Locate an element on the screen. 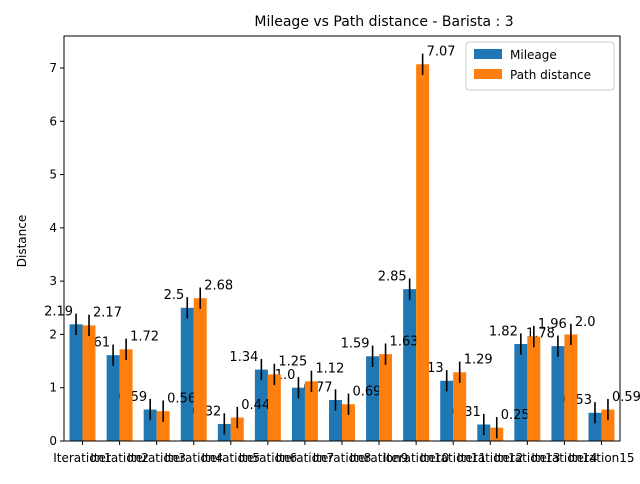  x-tick-label: Iteration14 is located at coordinates (564, 458).